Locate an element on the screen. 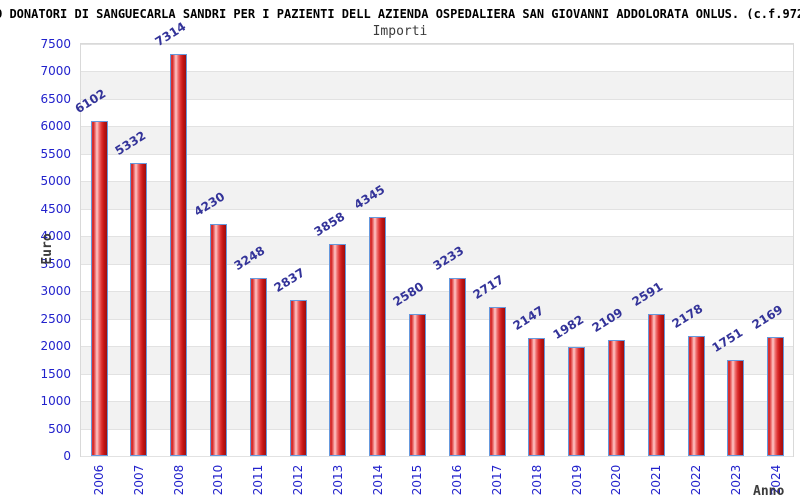 The height and width of the screenshot is (500, 800). bar-2011 is located at coordinates (258, 366).